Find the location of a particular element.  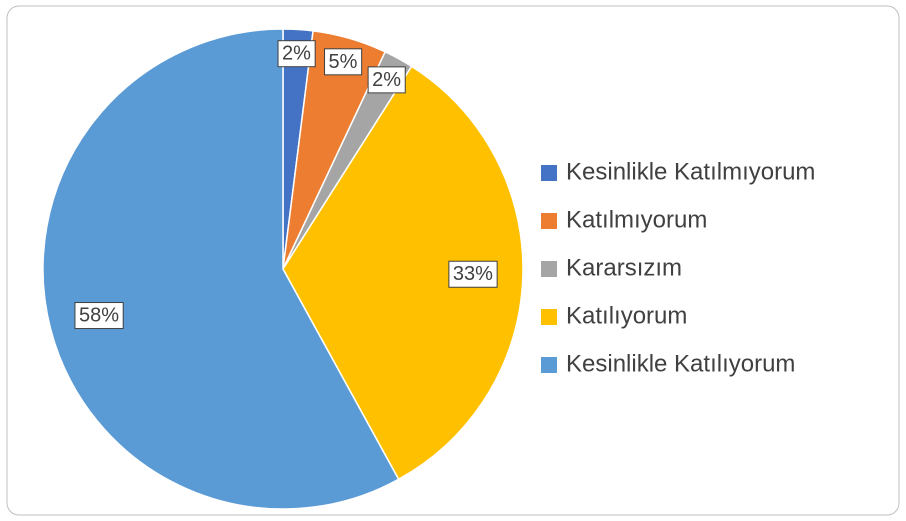

data-label: 58% is located at coordinates (99, 316).